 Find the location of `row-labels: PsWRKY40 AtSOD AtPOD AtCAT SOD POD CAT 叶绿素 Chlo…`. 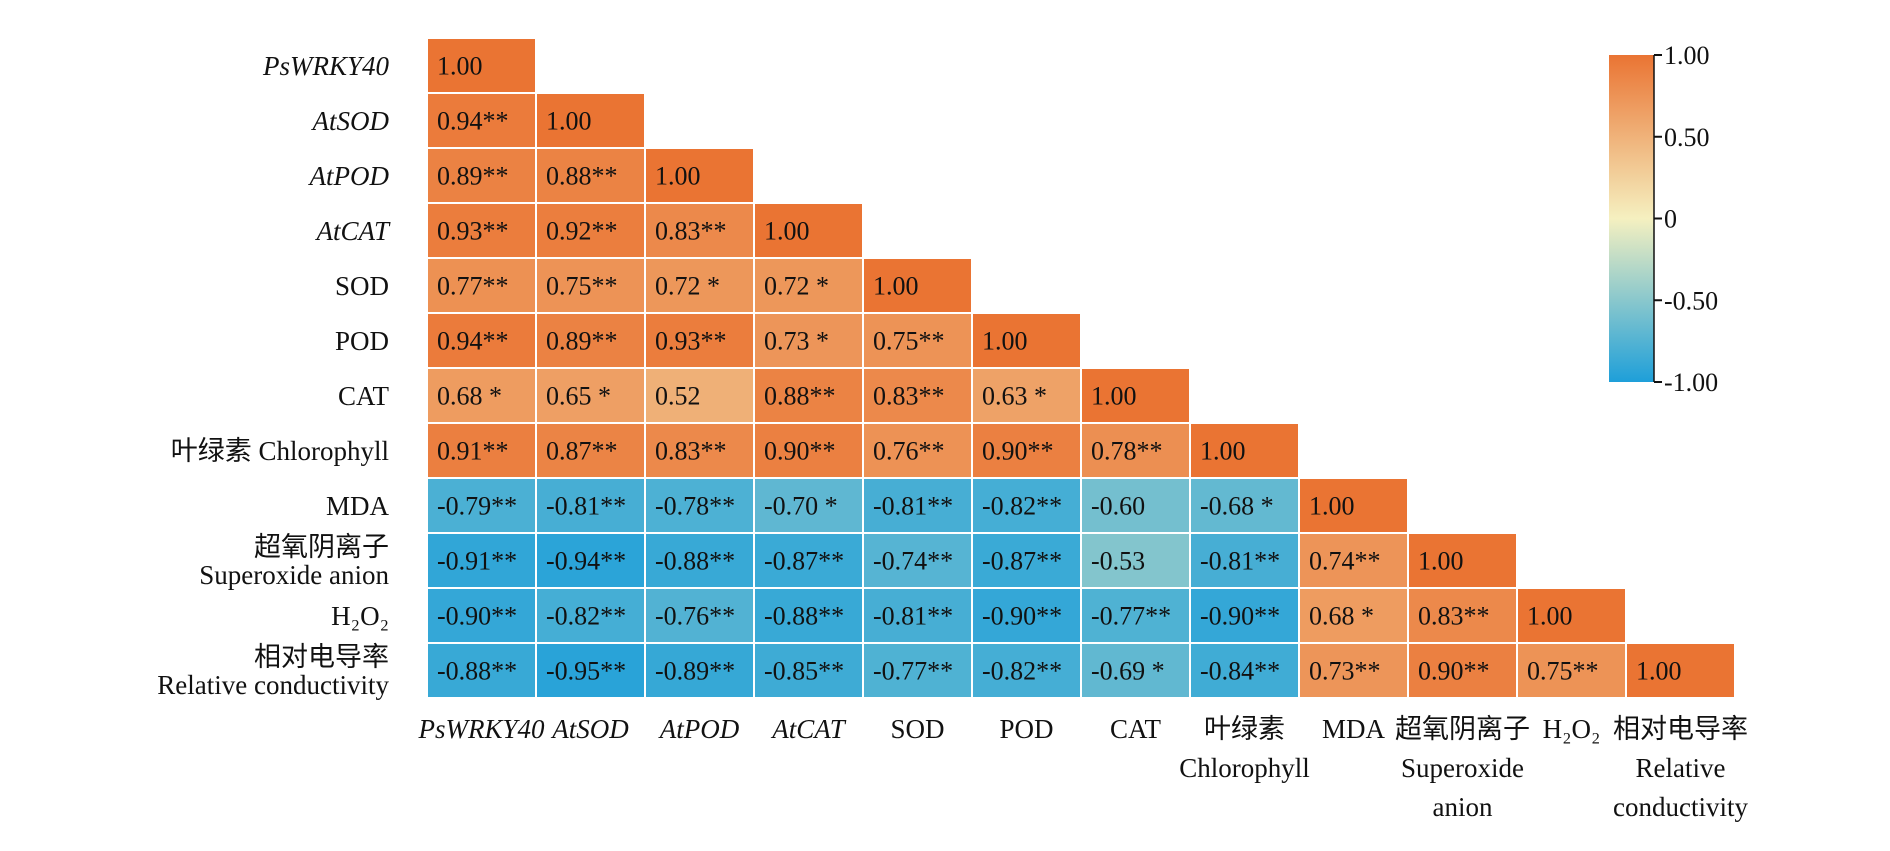

row-labels: PsWRKY40 AtSOD AtPOD AtCAT SOD POD CAT 叶绿素 Chlo… is located at coordinates (274, 375).